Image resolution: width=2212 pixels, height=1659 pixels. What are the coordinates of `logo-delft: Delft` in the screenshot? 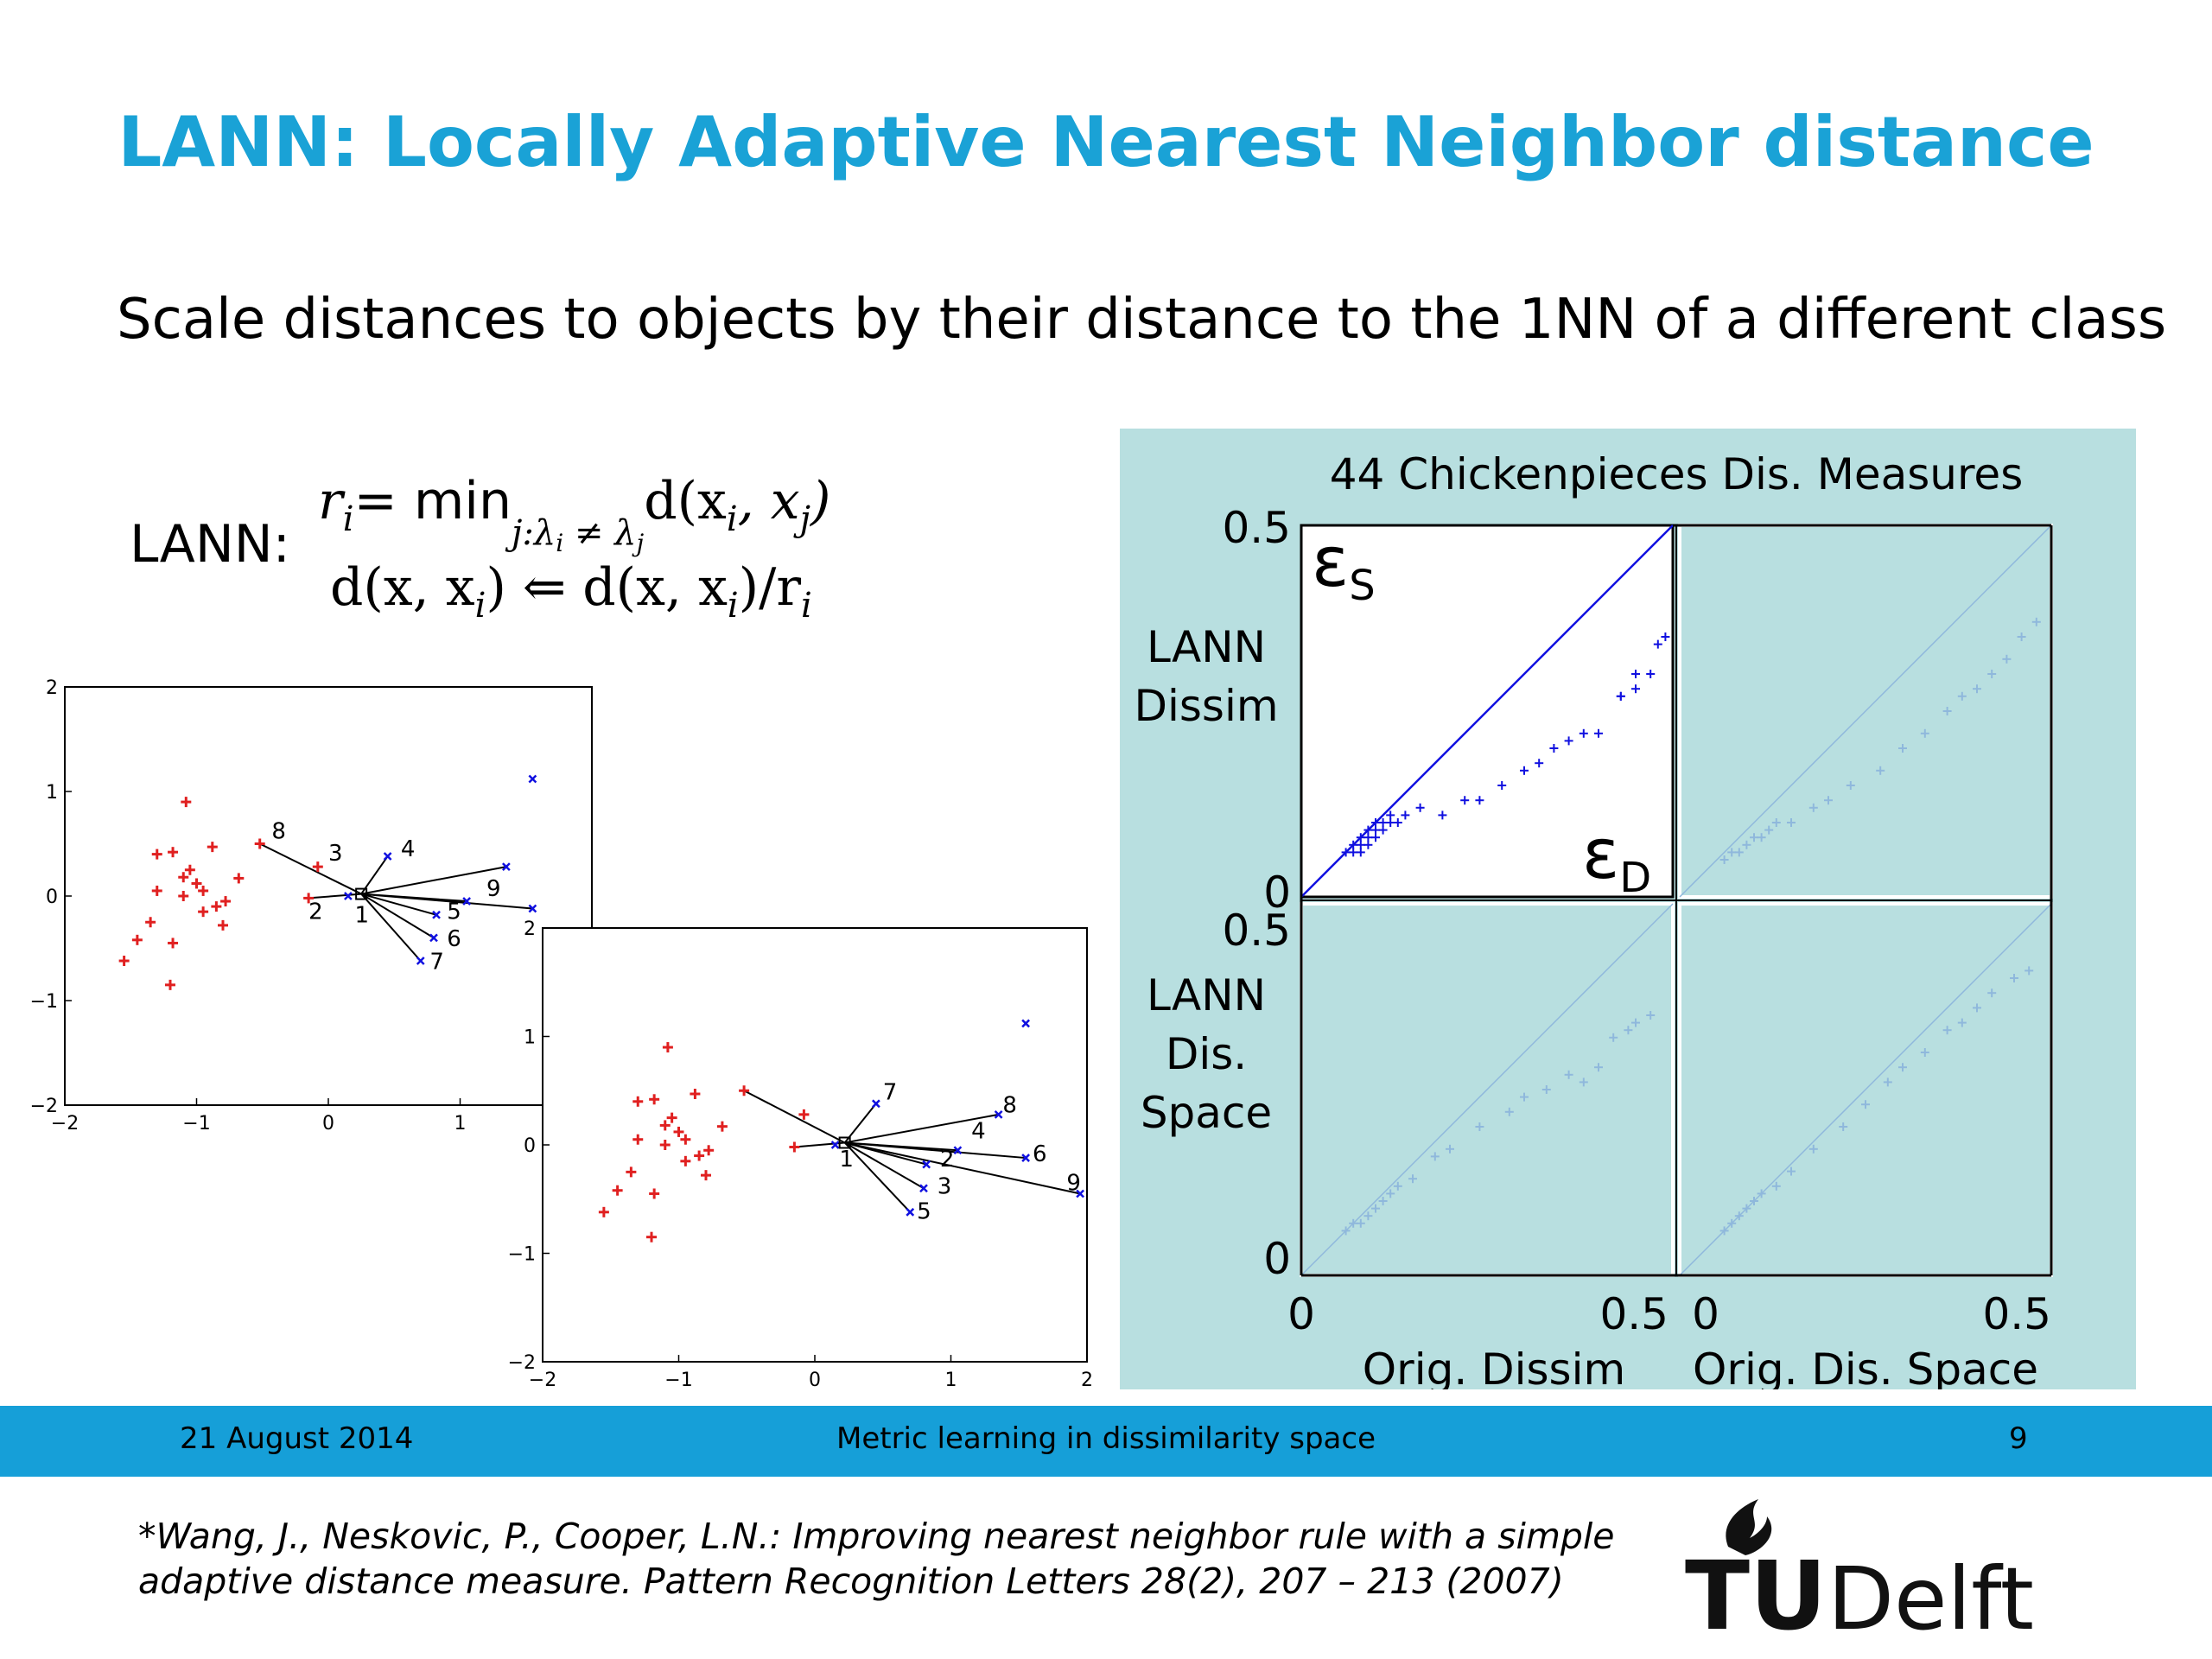 It's located at (1930, 1595).